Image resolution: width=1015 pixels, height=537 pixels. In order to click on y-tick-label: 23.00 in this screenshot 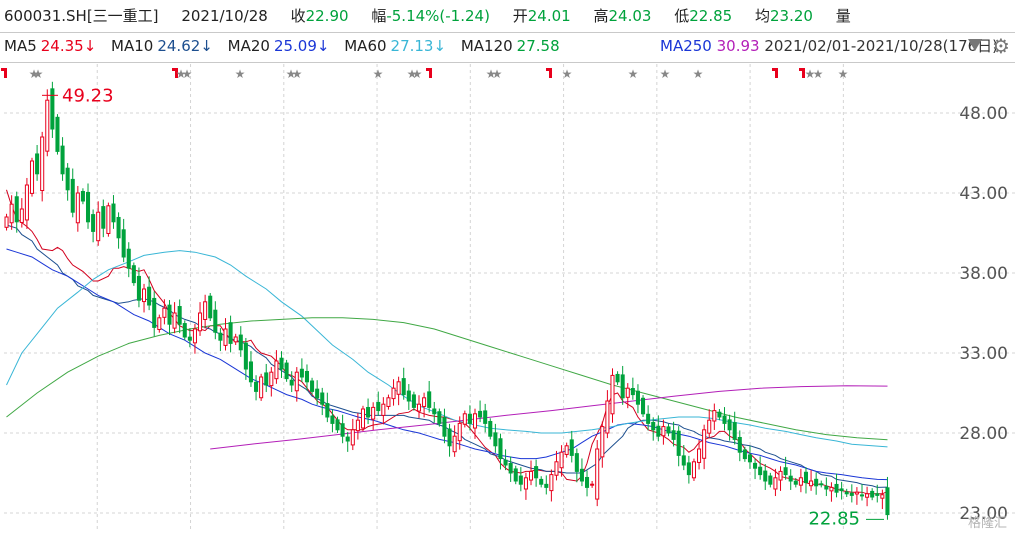, I will do `click(983, 514)`.